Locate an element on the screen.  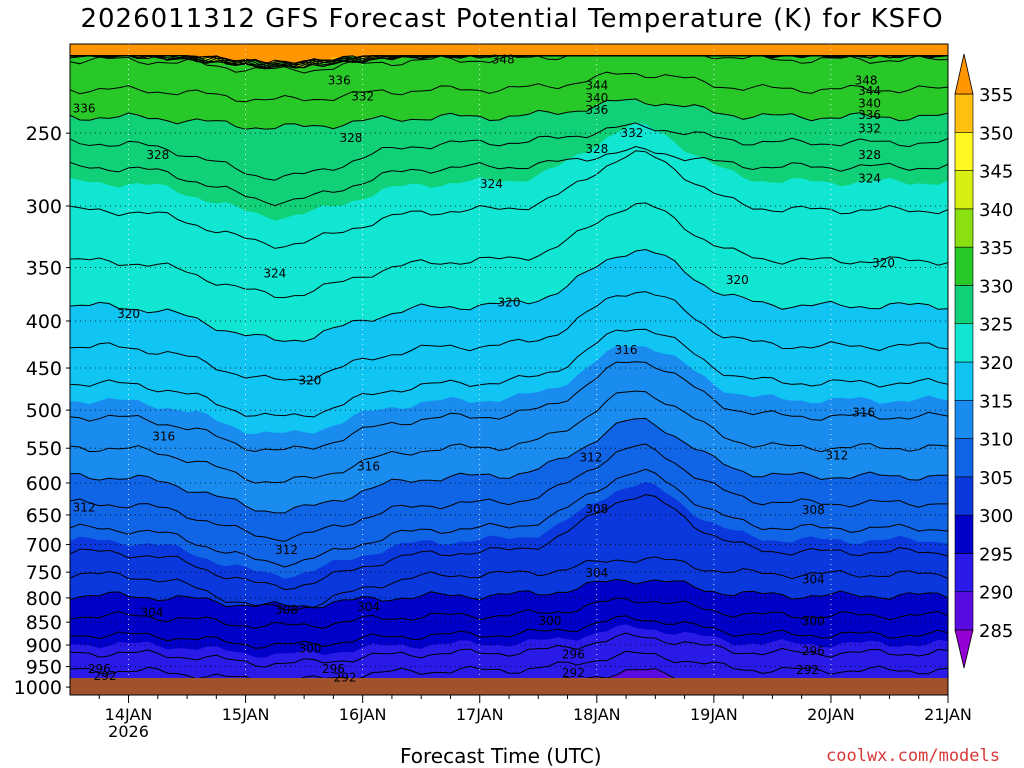
y-tick-label: 500 is located at coordinates (44, 411).